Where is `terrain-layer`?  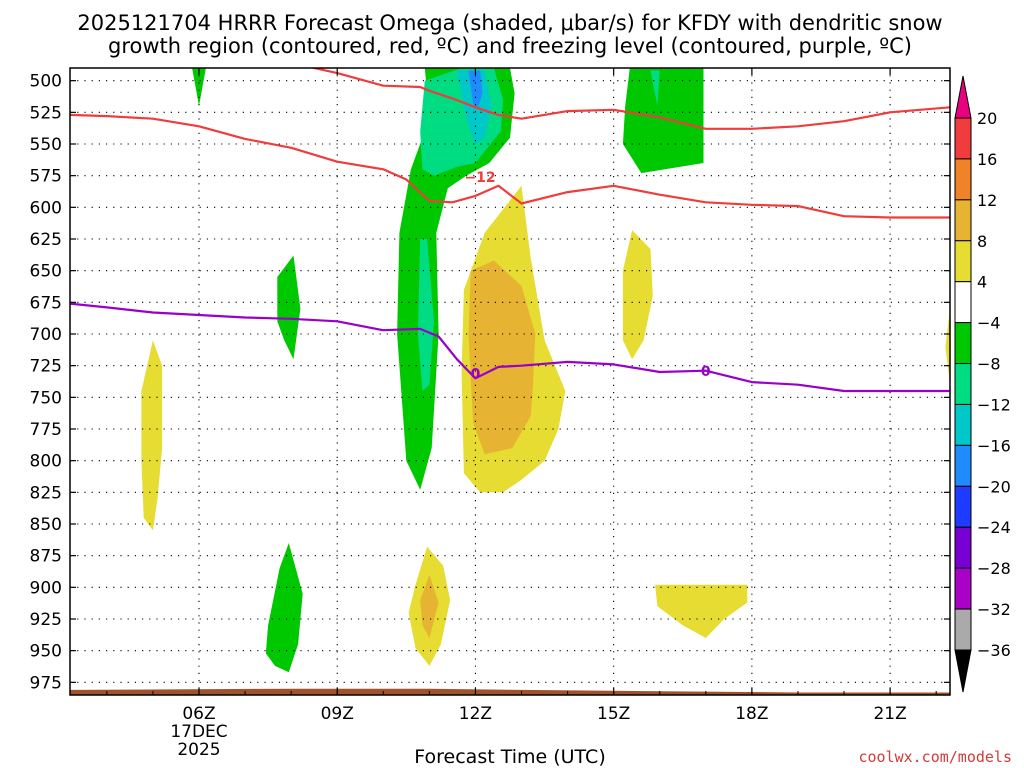
terrain-layer is located at coordinates (510, 691).